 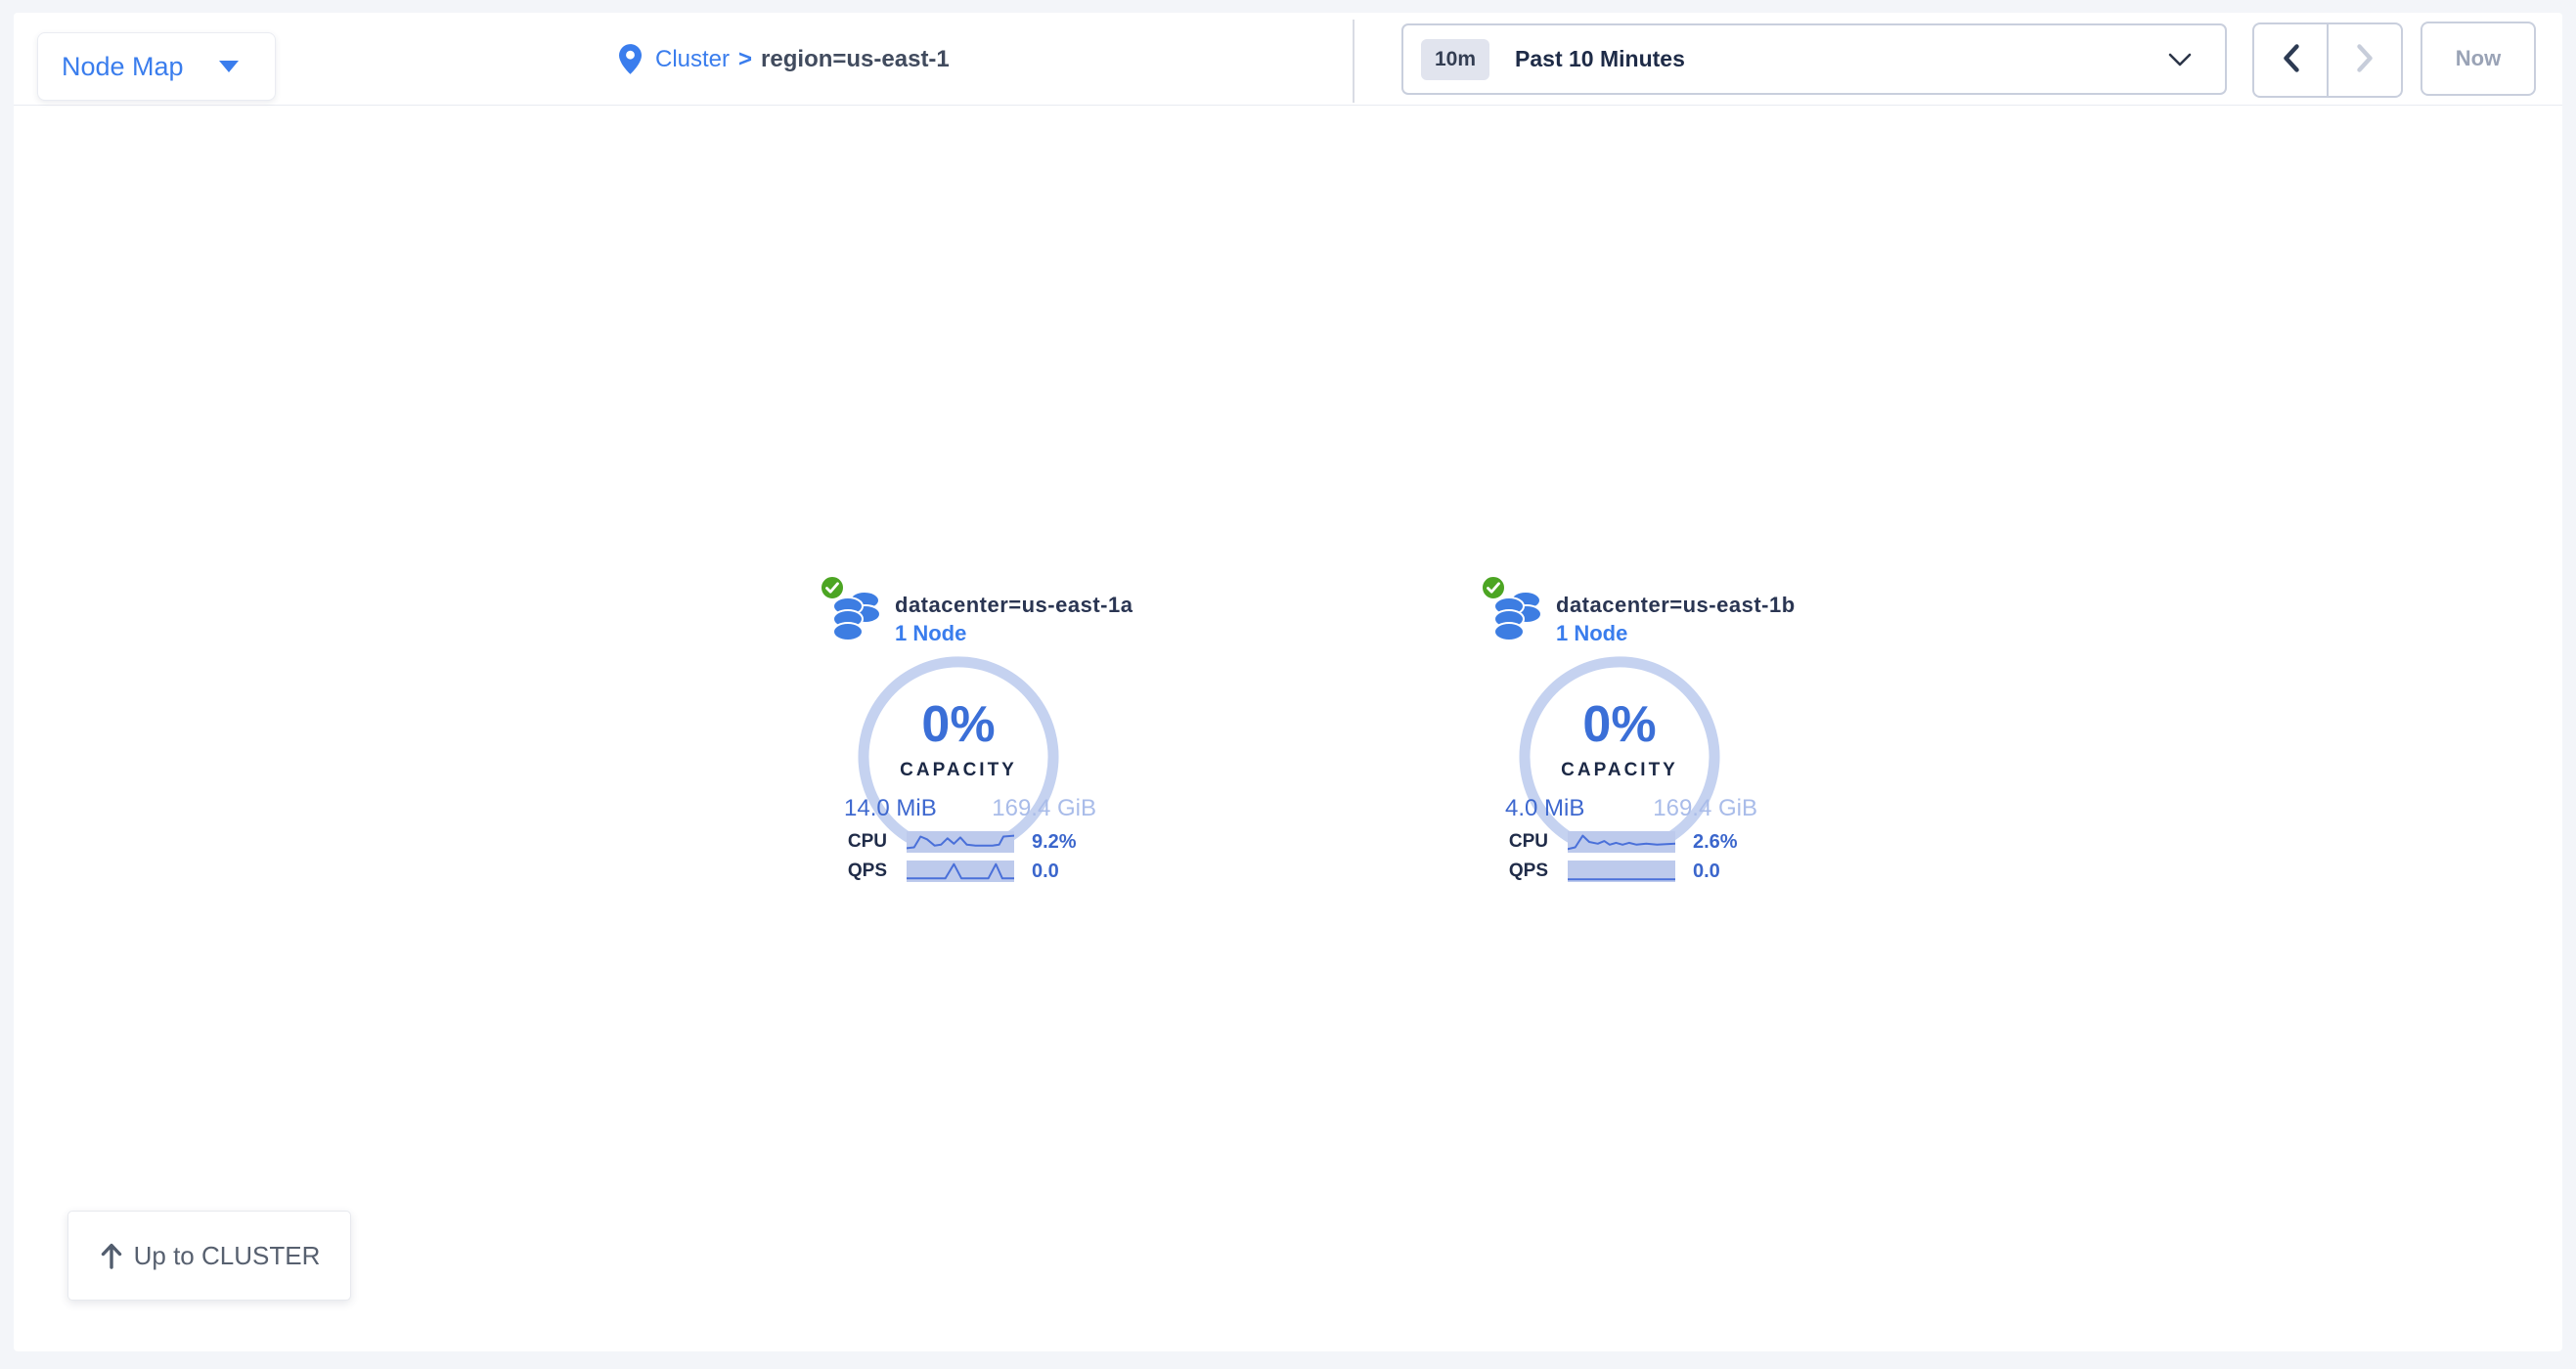 I want to click on time-pager, so click(x=2327, y=60).